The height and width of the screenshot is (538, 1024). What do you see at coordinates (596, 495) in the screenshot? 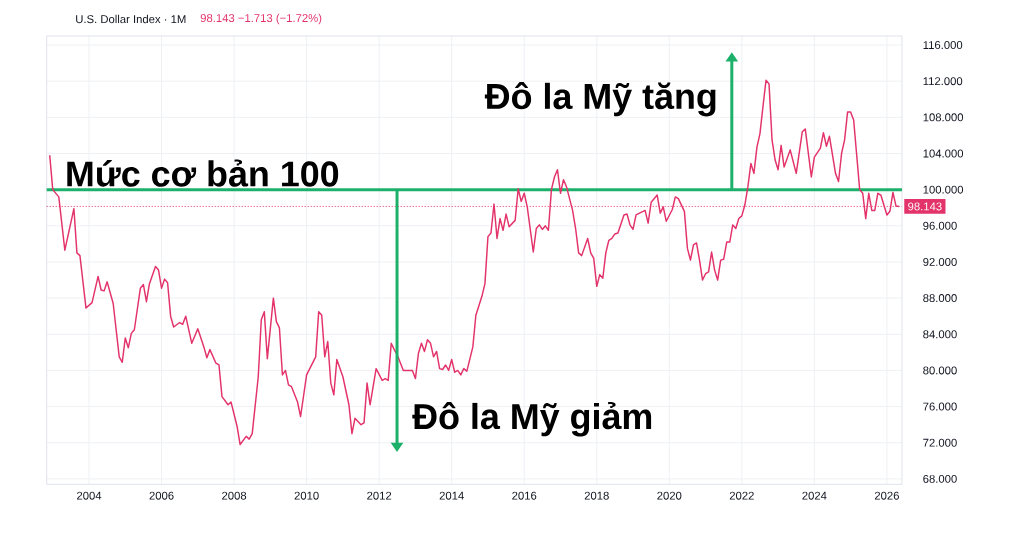
I see `x-tick-label: 2018` at bounding box center [596, 495].